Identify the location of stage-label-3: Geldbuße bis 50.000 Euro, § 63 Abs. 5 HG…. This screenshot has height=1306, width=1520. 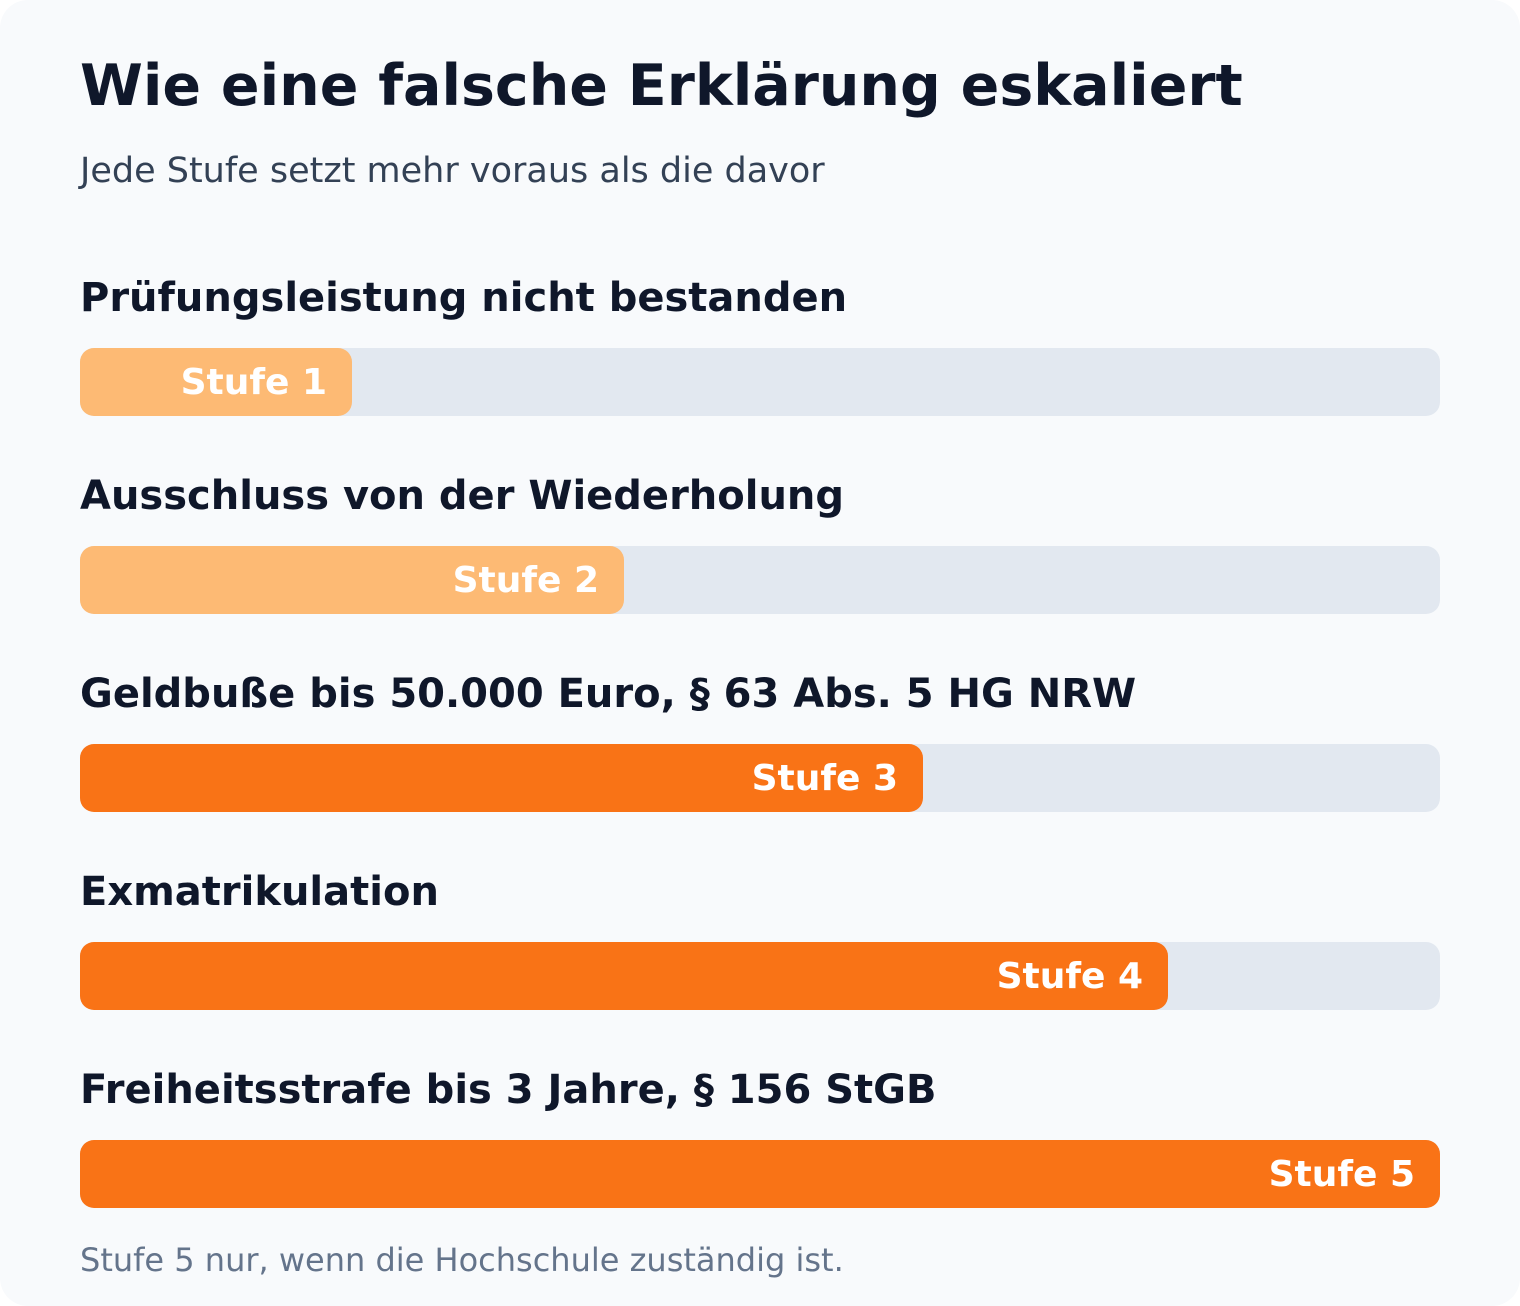
(608, 694).